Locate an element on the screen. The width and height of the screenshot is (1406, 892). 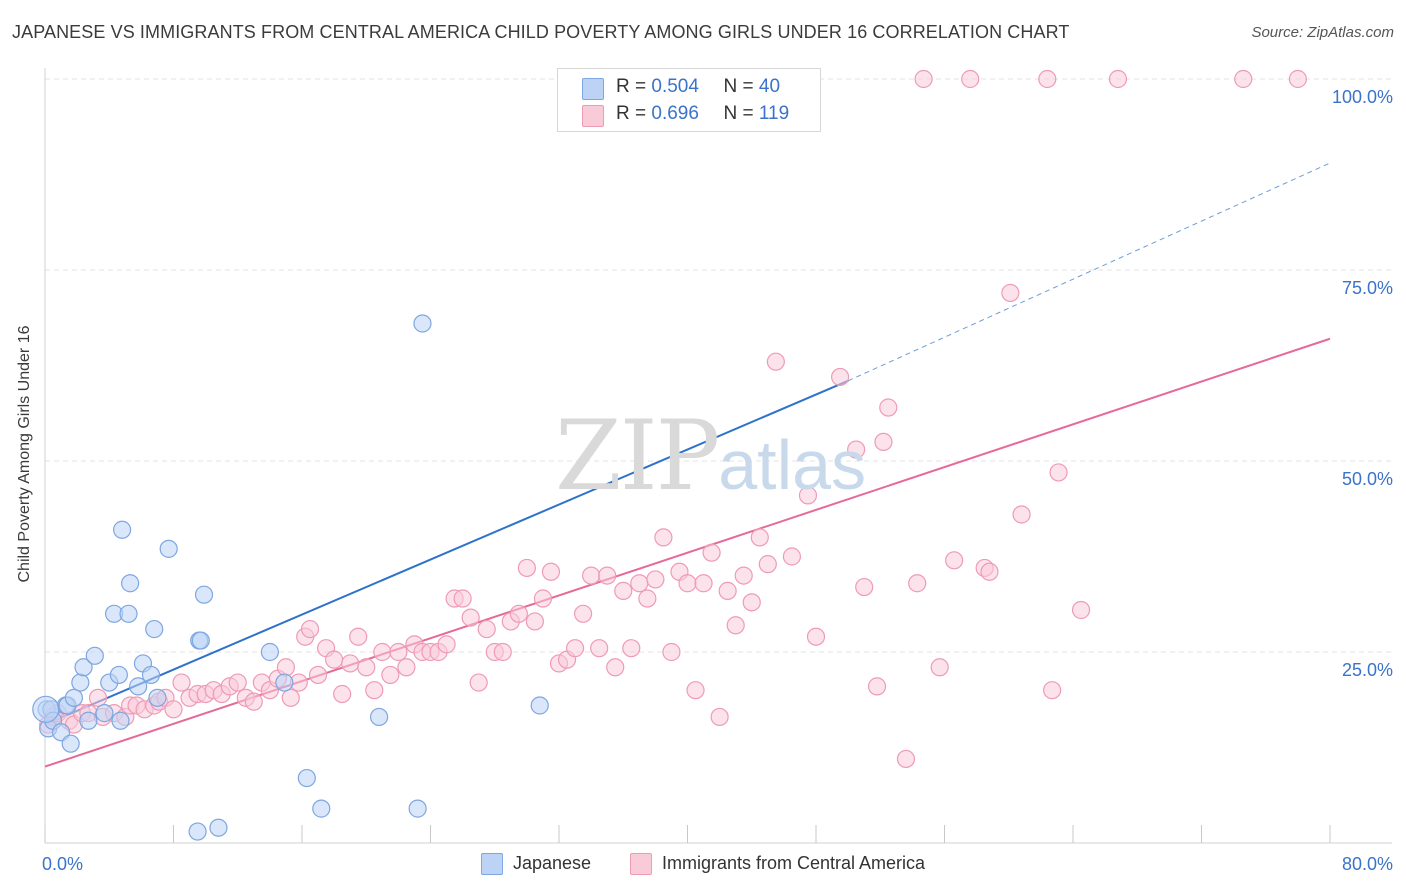
immigrants-swatch is located at coordinates (593, 116).